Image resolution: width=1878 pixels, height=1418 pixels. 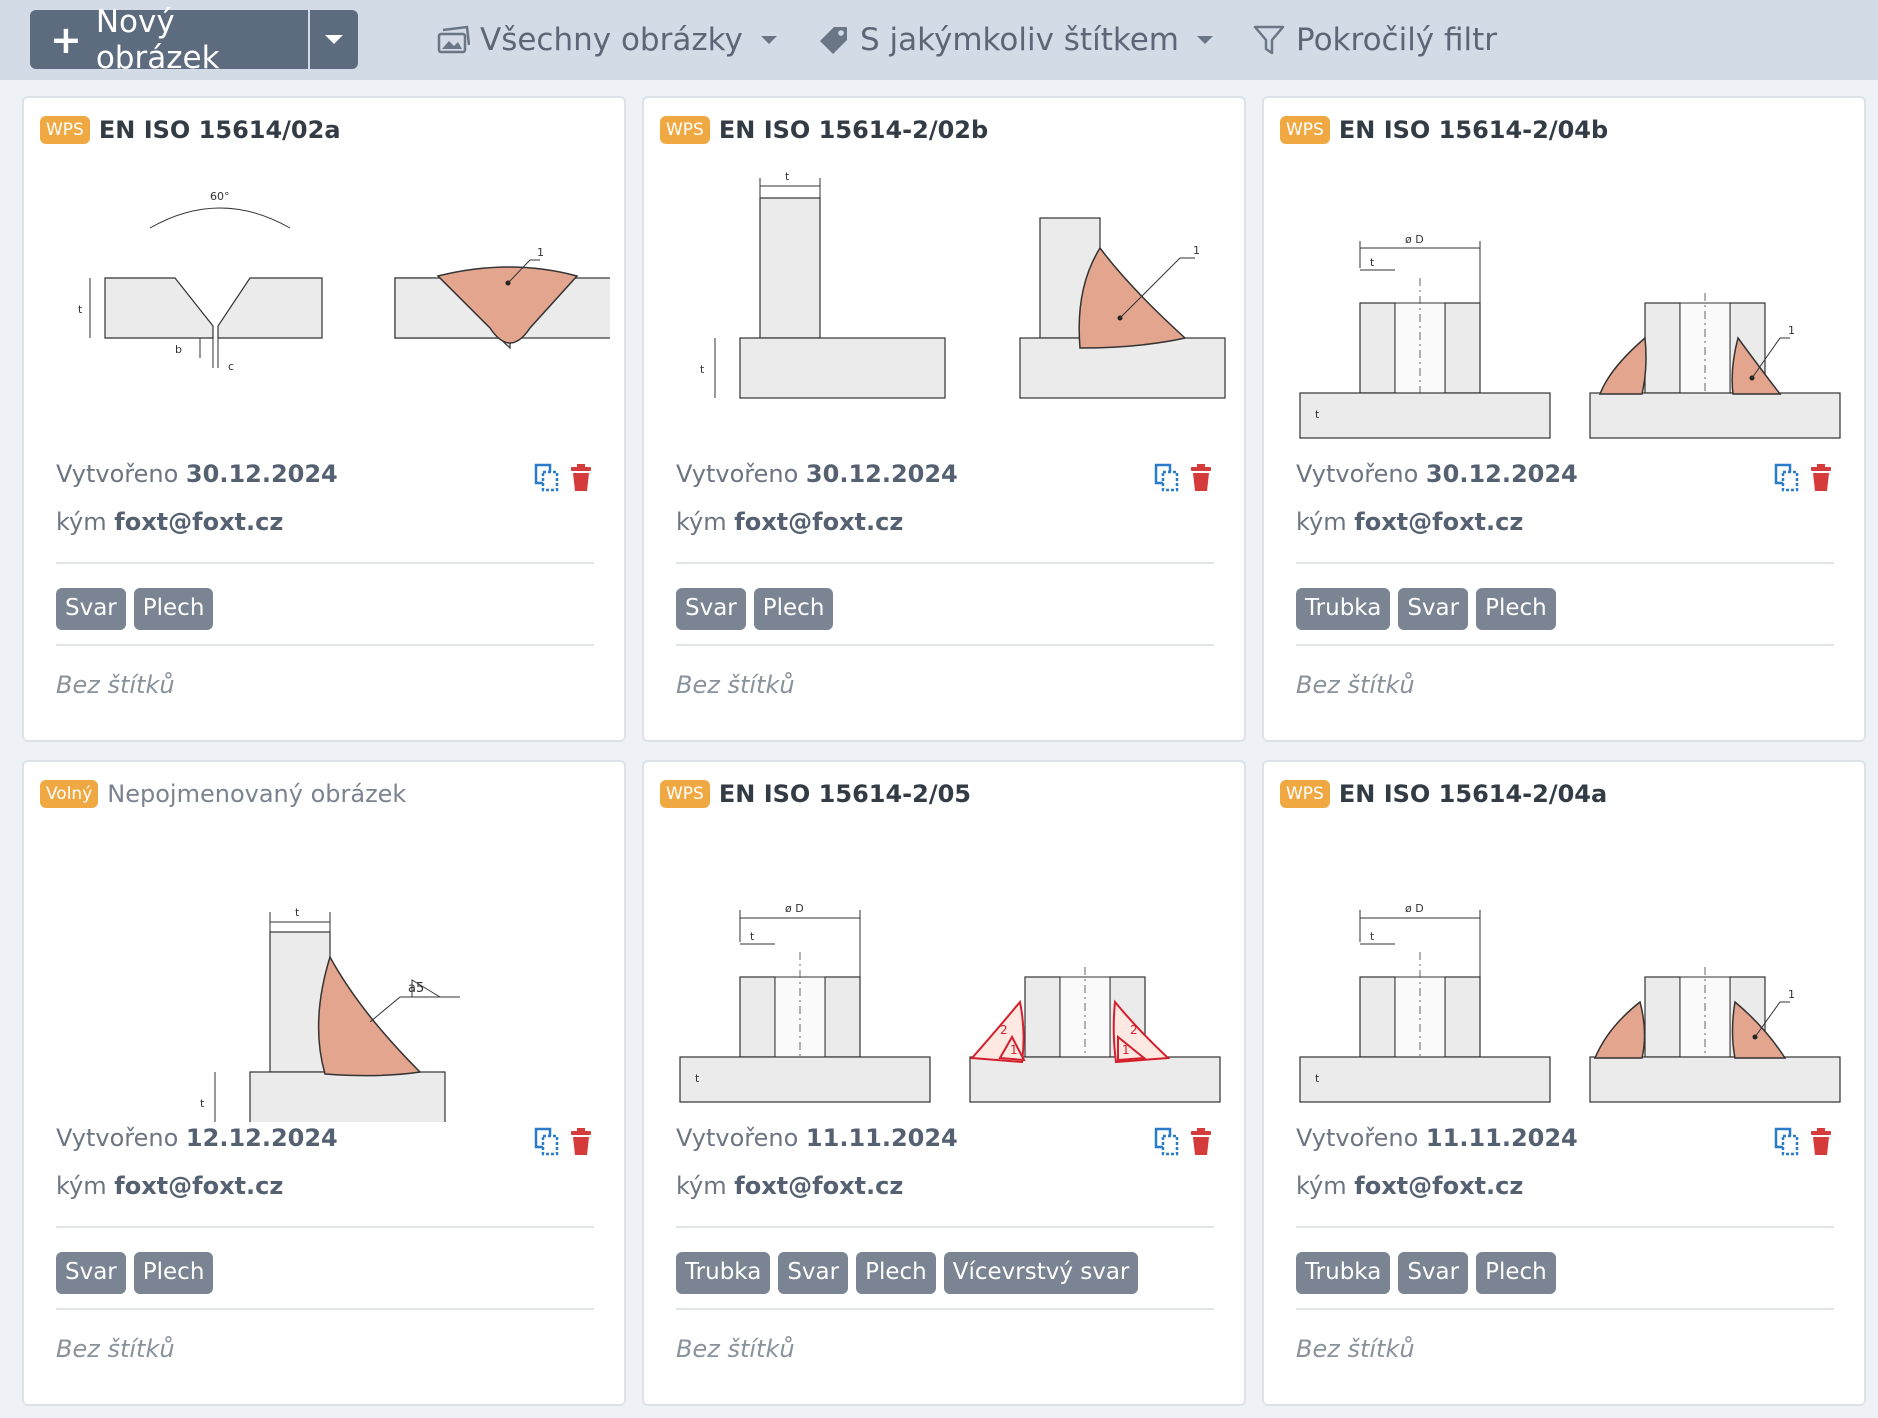 What do you see at coordinates (169, 40) in the screenshot?
I see `new-image-button: + Nový obrázek` at bounding box center [169, 40].